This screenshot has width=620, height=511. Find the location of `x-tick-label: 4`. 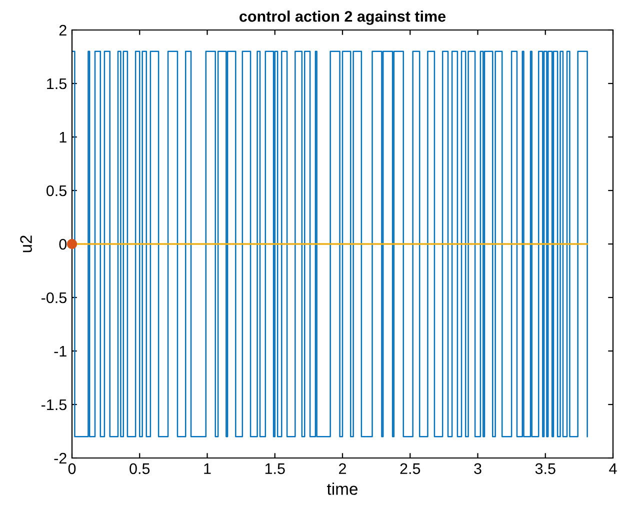

x-tick-label: 4 is located at coordinates (613, 468).